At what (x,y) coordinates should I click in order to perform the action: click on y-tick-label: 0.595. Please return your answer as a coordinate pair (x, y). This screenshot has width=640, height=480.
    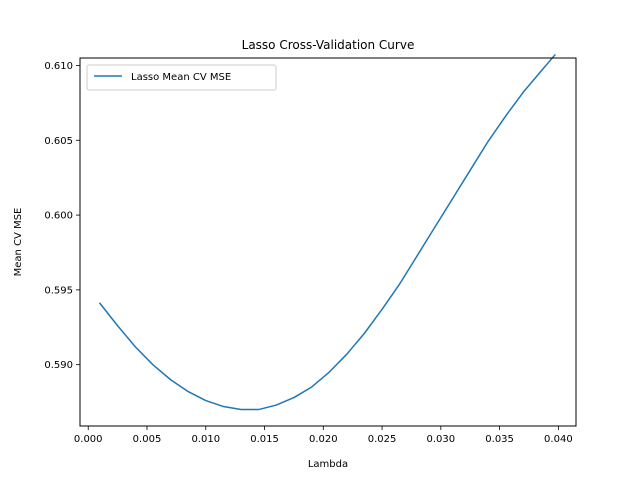
    Looking at the image, I should click on (58, 290).